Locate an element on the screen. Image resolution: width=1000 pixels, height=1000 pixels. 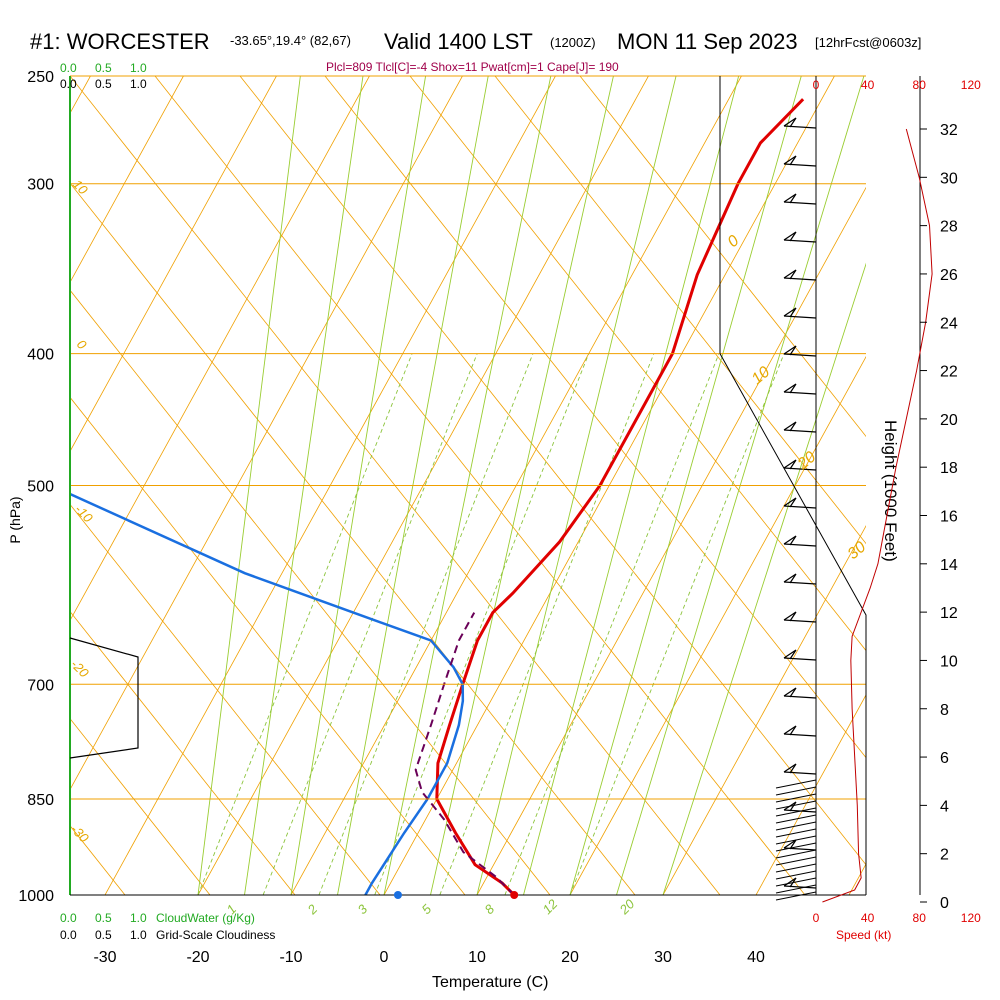
mixing-ratio-label: 5 is located at coordinates (427, 909).